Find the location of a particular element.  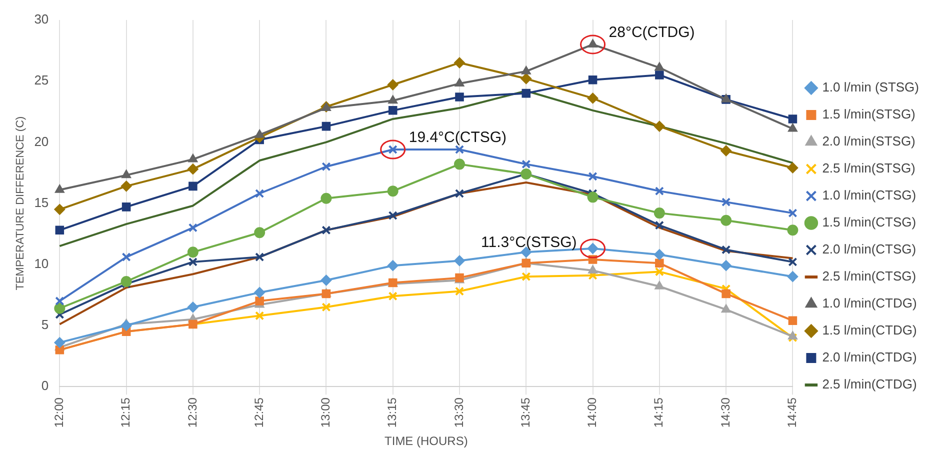

y-axis-title: TEMPERATURE DIFFERENCE (C) is located at coordinates (20, 203).